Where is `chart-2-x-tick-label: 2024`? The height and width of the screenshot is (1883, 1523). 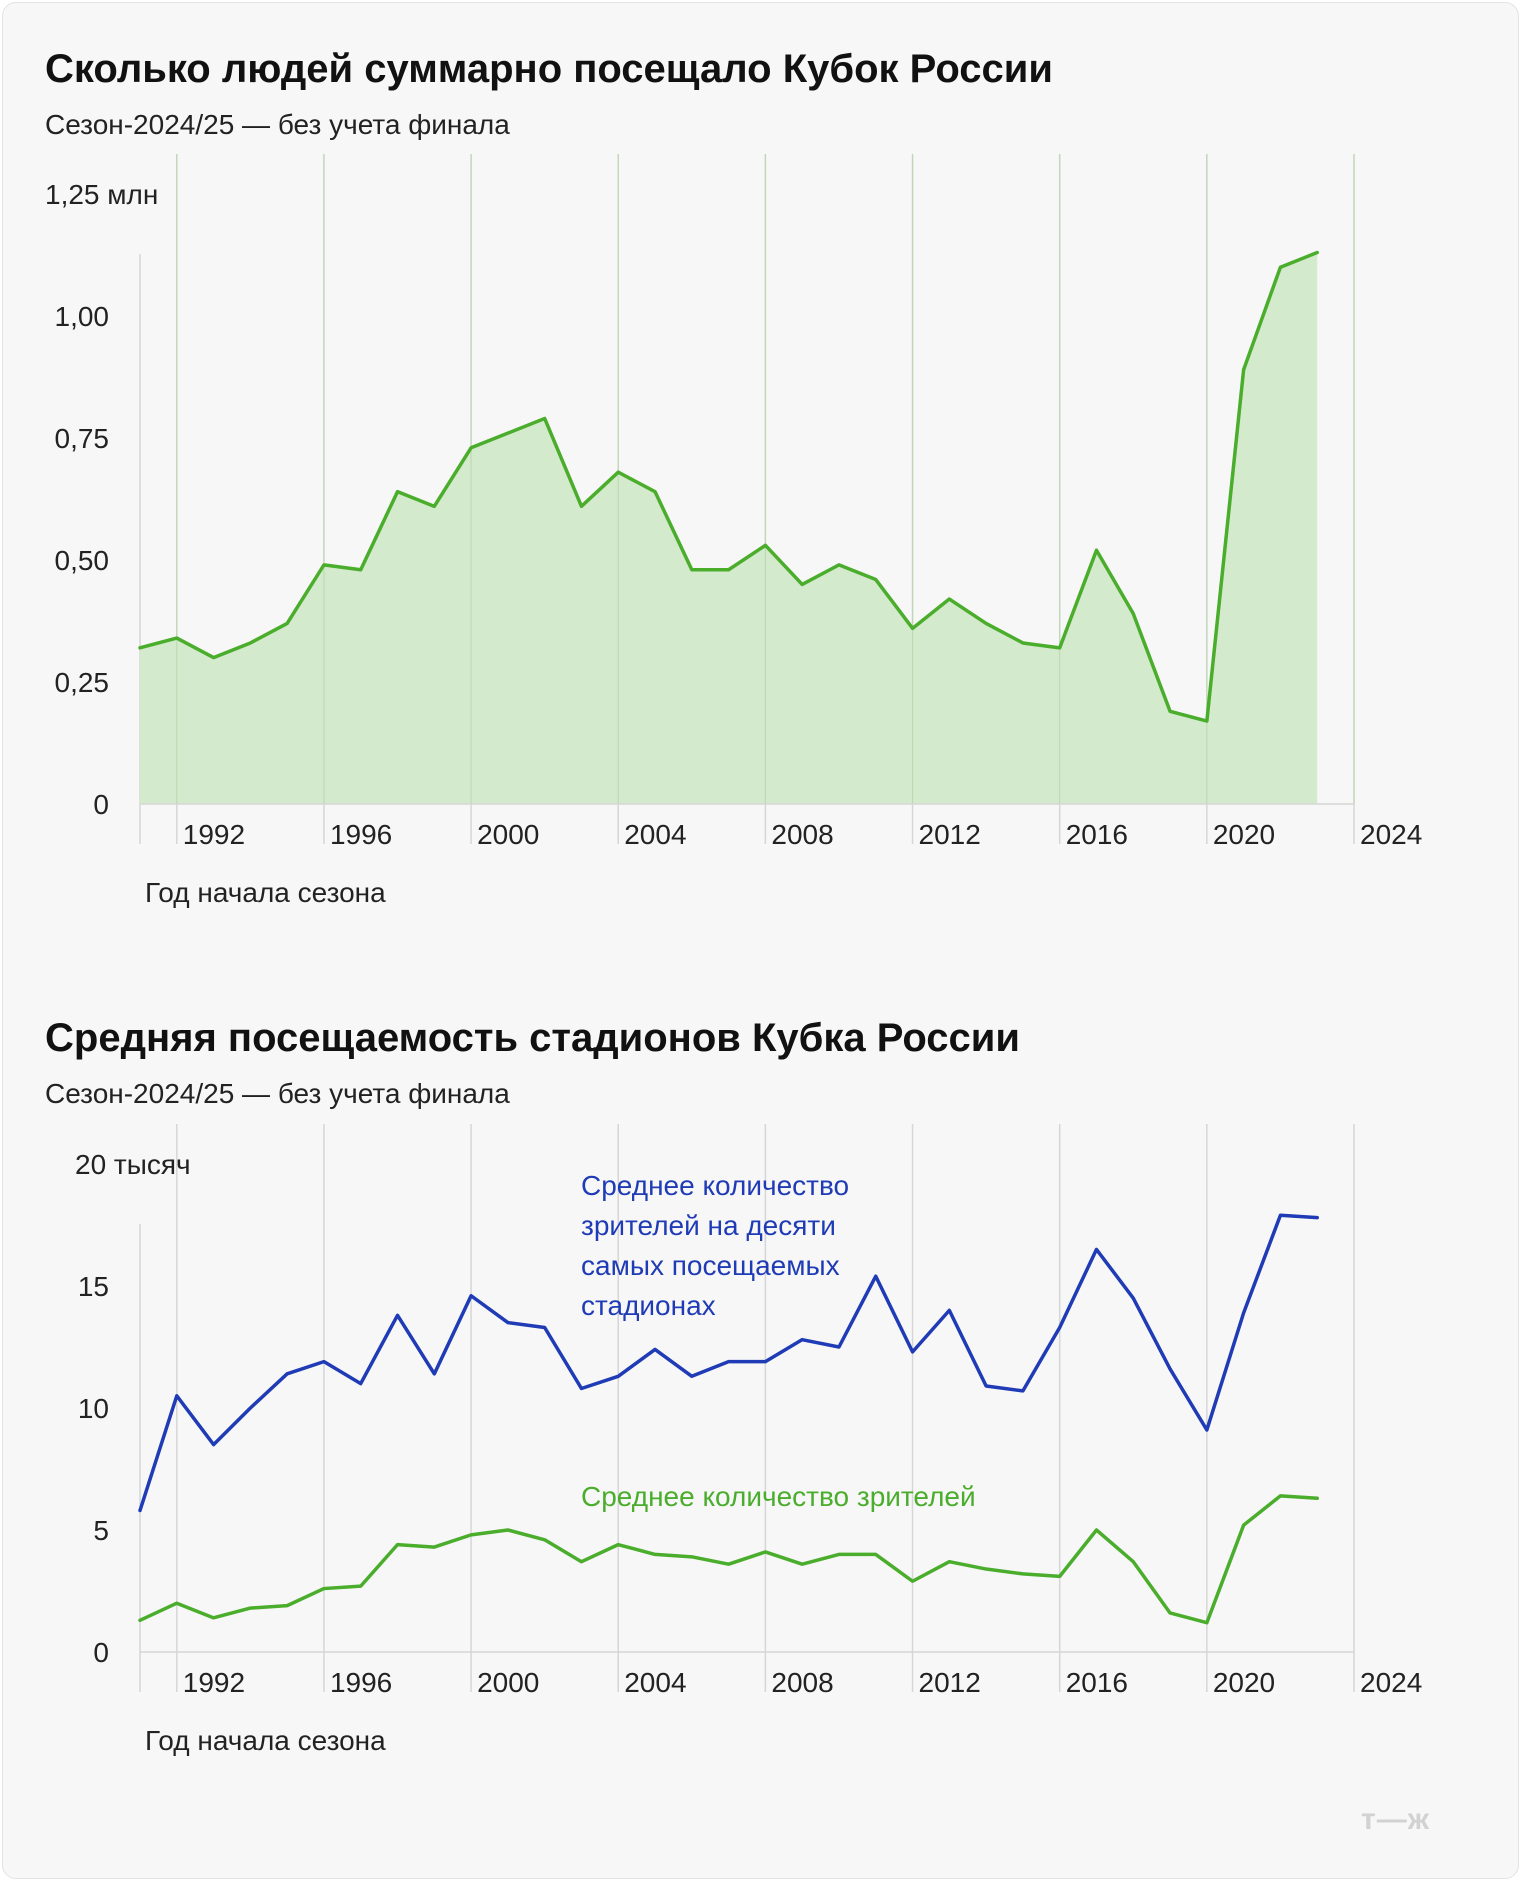
chart-2-x-tick-label: 2024 is located at coordinates (1391, 1682).